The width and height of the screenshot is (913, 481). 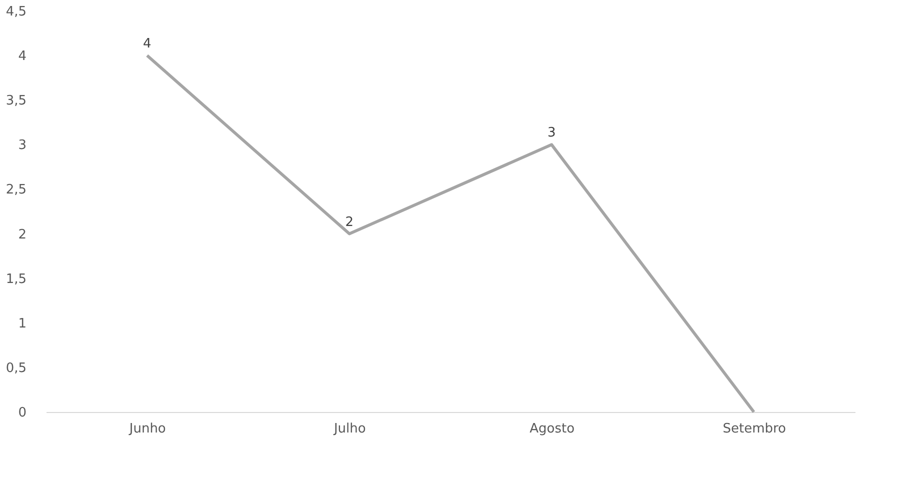 What do you see at coordinates (551, 133) in the screenshot?
I see `text: 3` at bounding box center [551, 133].